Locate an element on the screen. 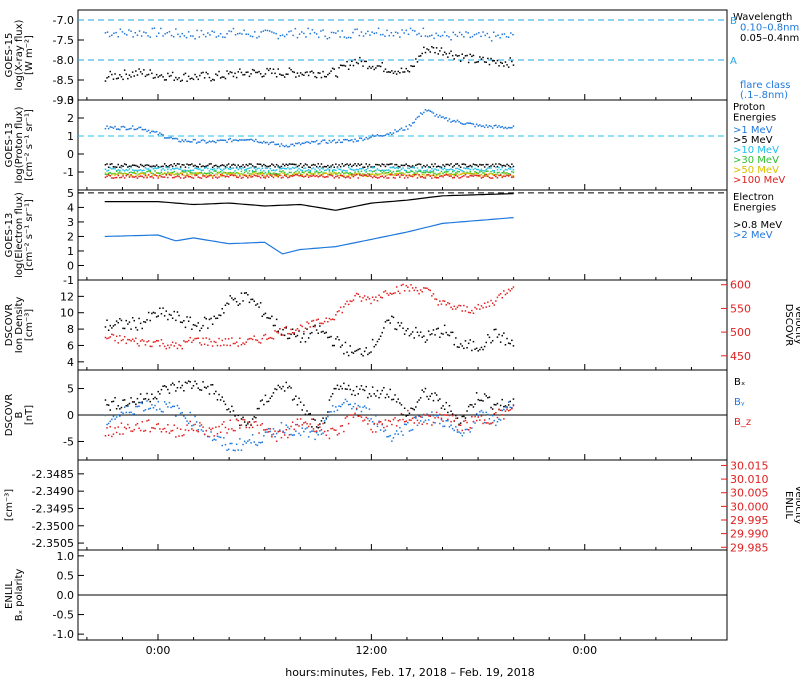 Image resolution: width=800 pixels, height=680 pixels. series-ion-density is located at coordinates (309, 324).